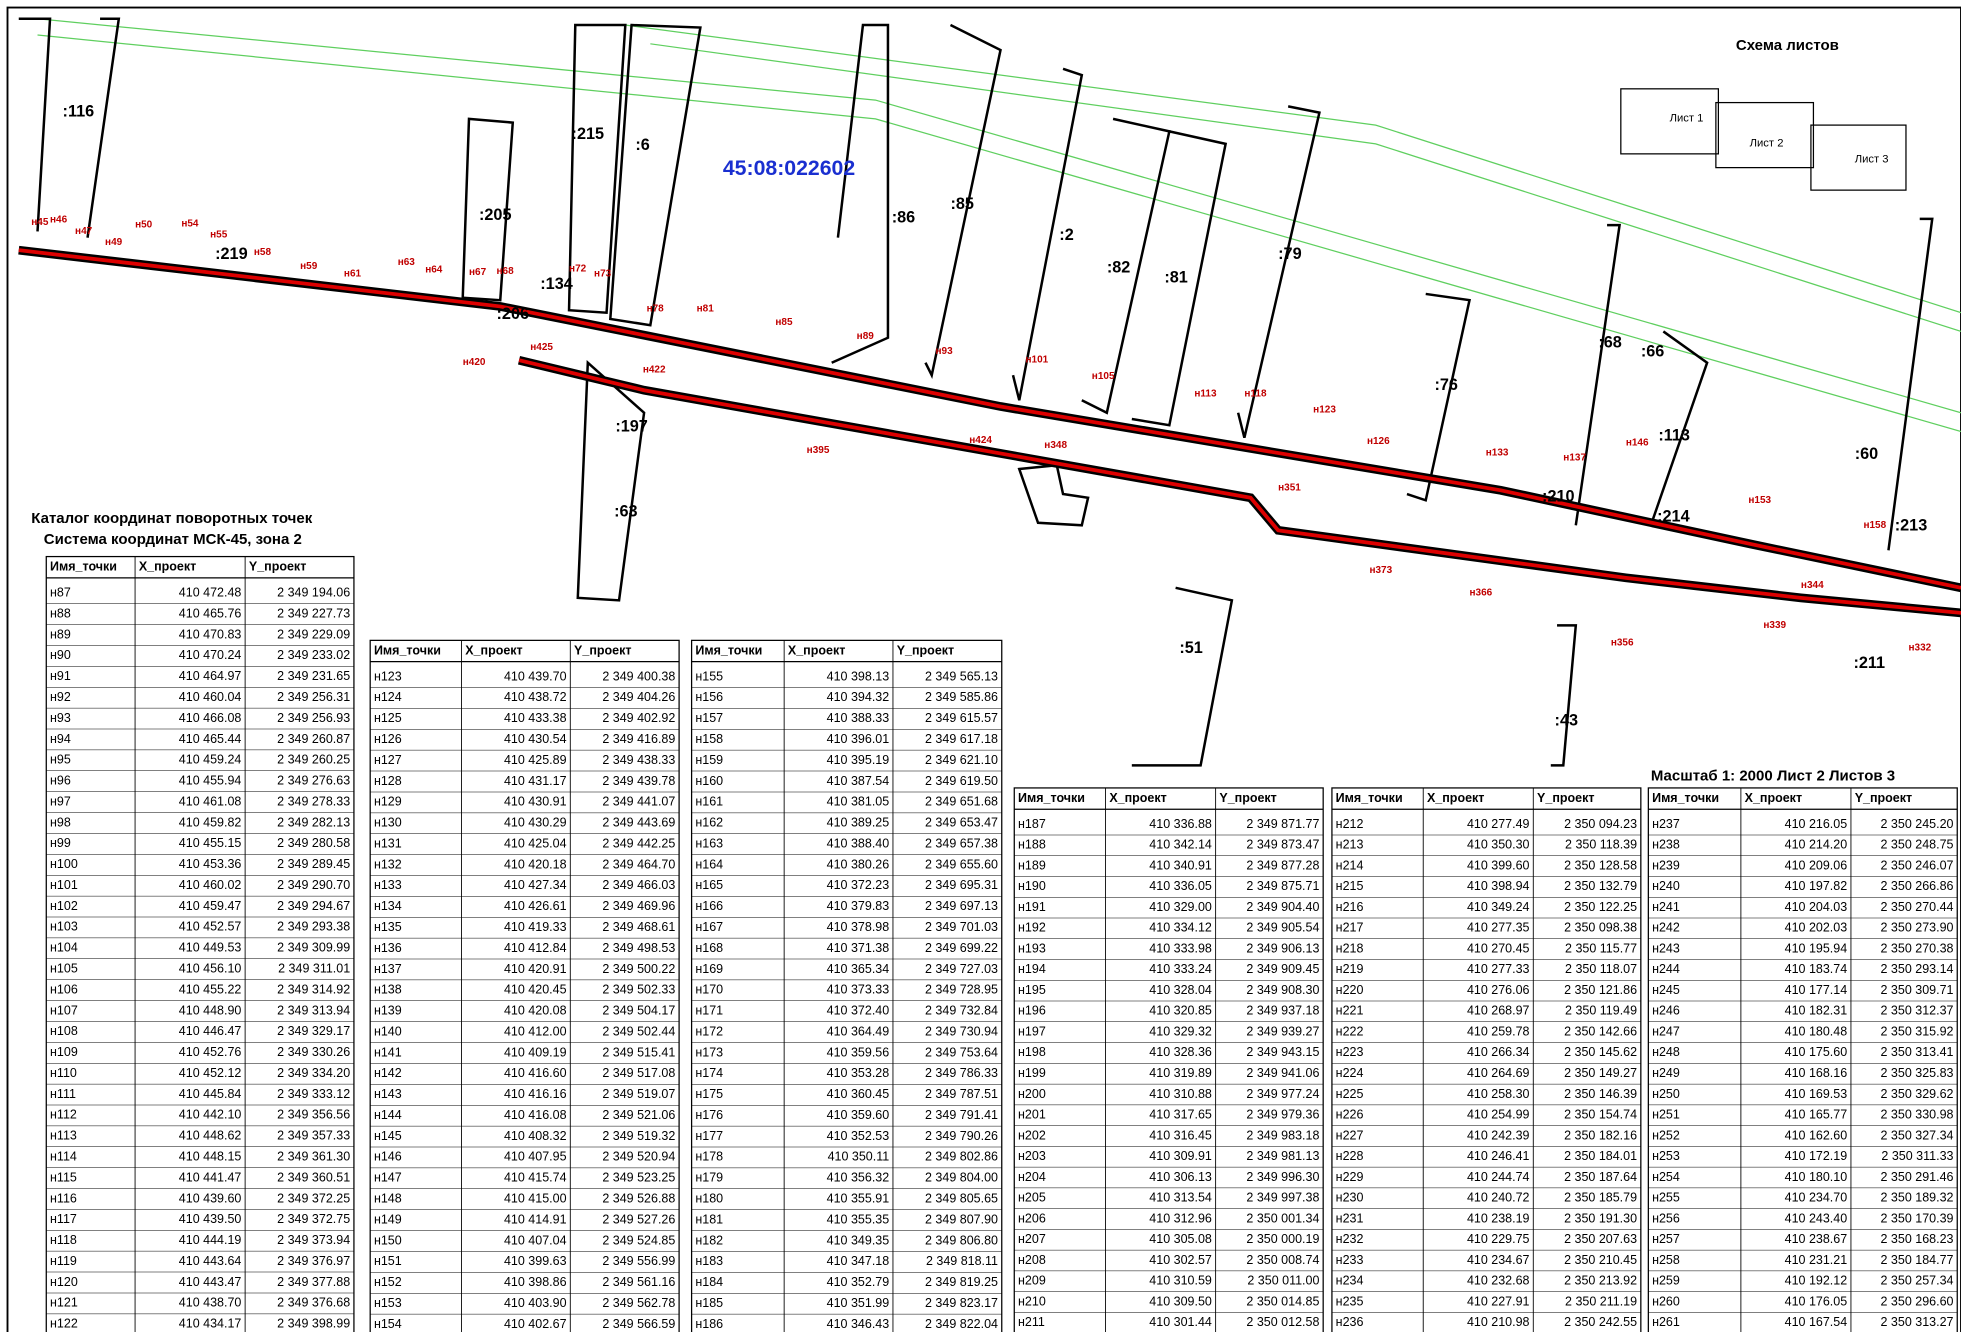 Image resolution: width=1961 pixels, height=1332 pixels. What do you see at coordinates (388, 1199) in the screenshot?
I see `table-cell: н148` at bounding box center [388, 1199].